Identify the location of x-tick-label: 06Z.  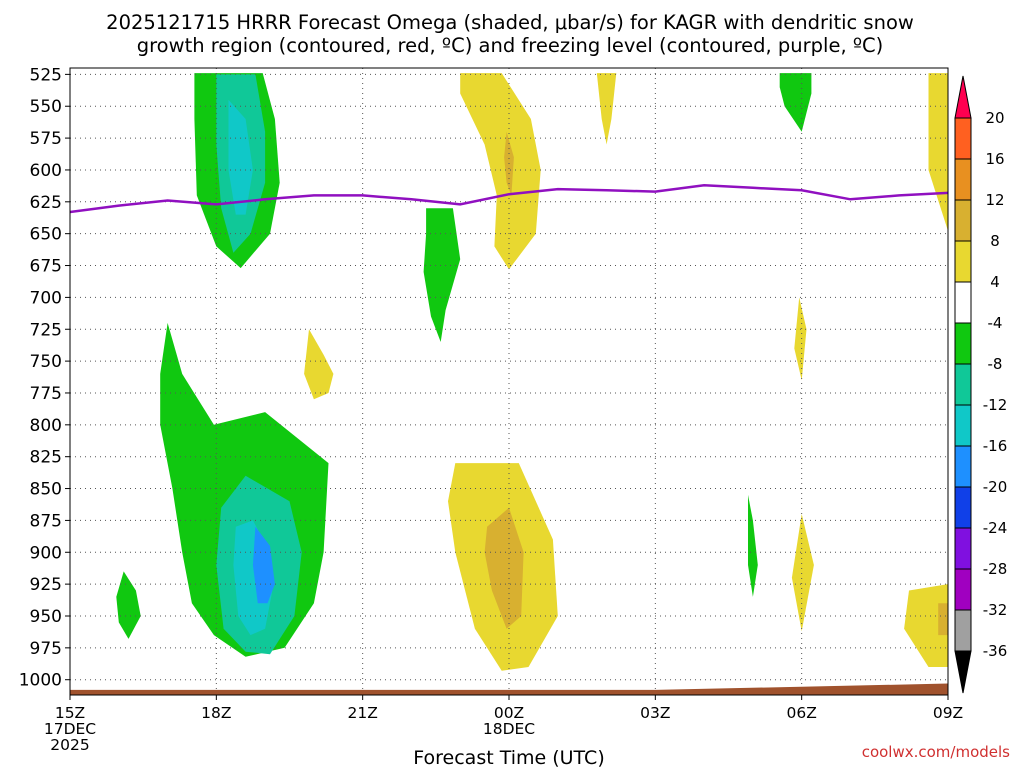
(801, 713).